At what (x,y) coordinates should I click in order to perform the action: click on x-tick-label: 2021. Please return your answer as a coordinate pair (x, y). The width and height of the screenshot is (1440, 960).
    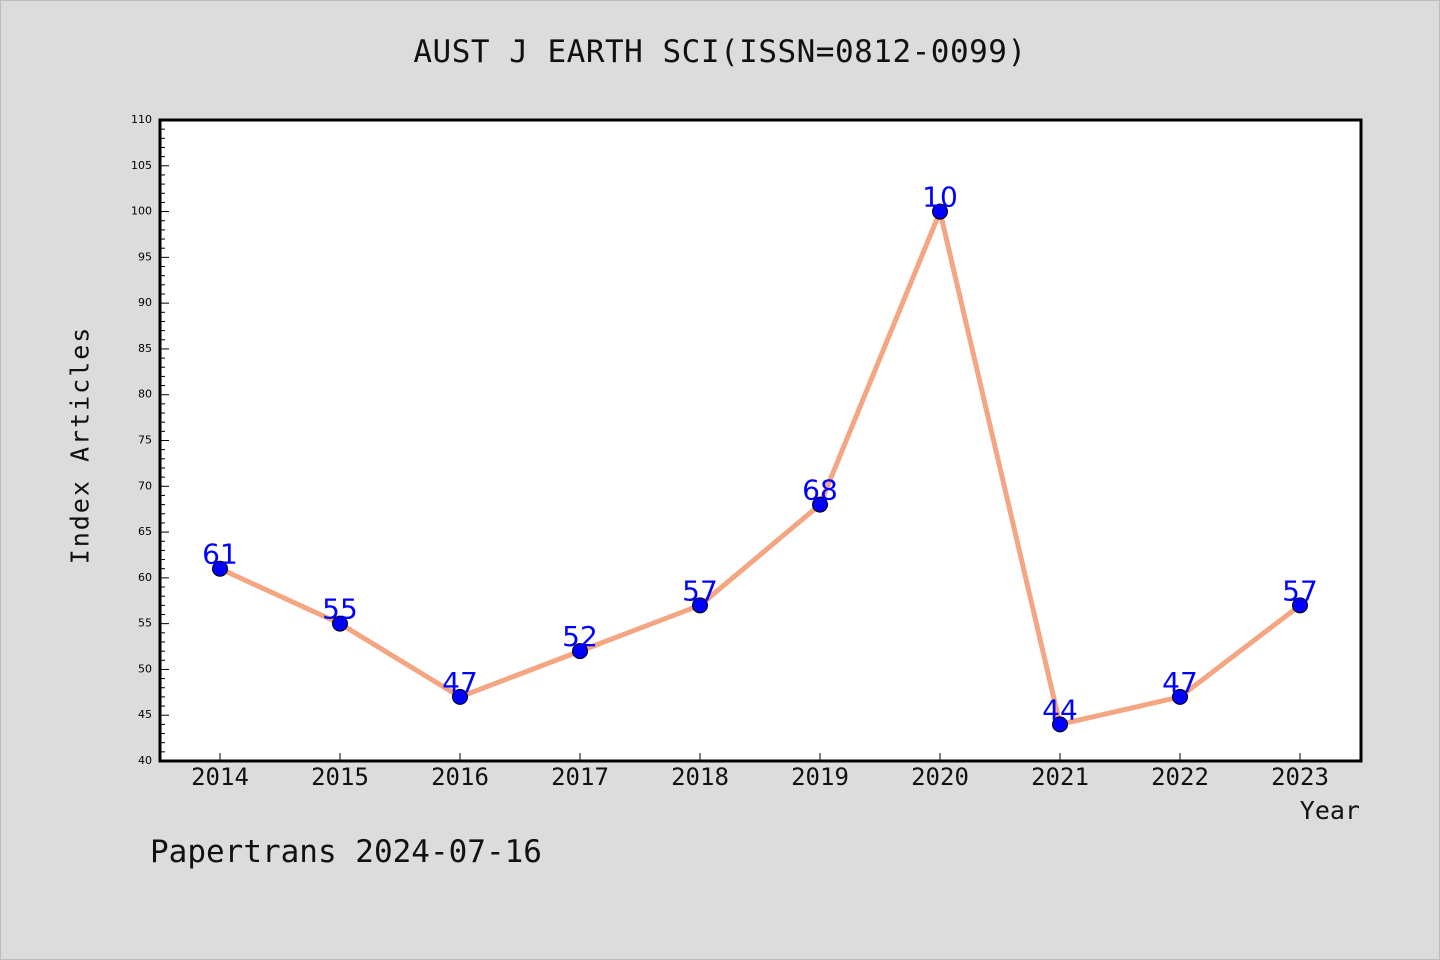
    Looking at the image, I should click on (1060, 777).